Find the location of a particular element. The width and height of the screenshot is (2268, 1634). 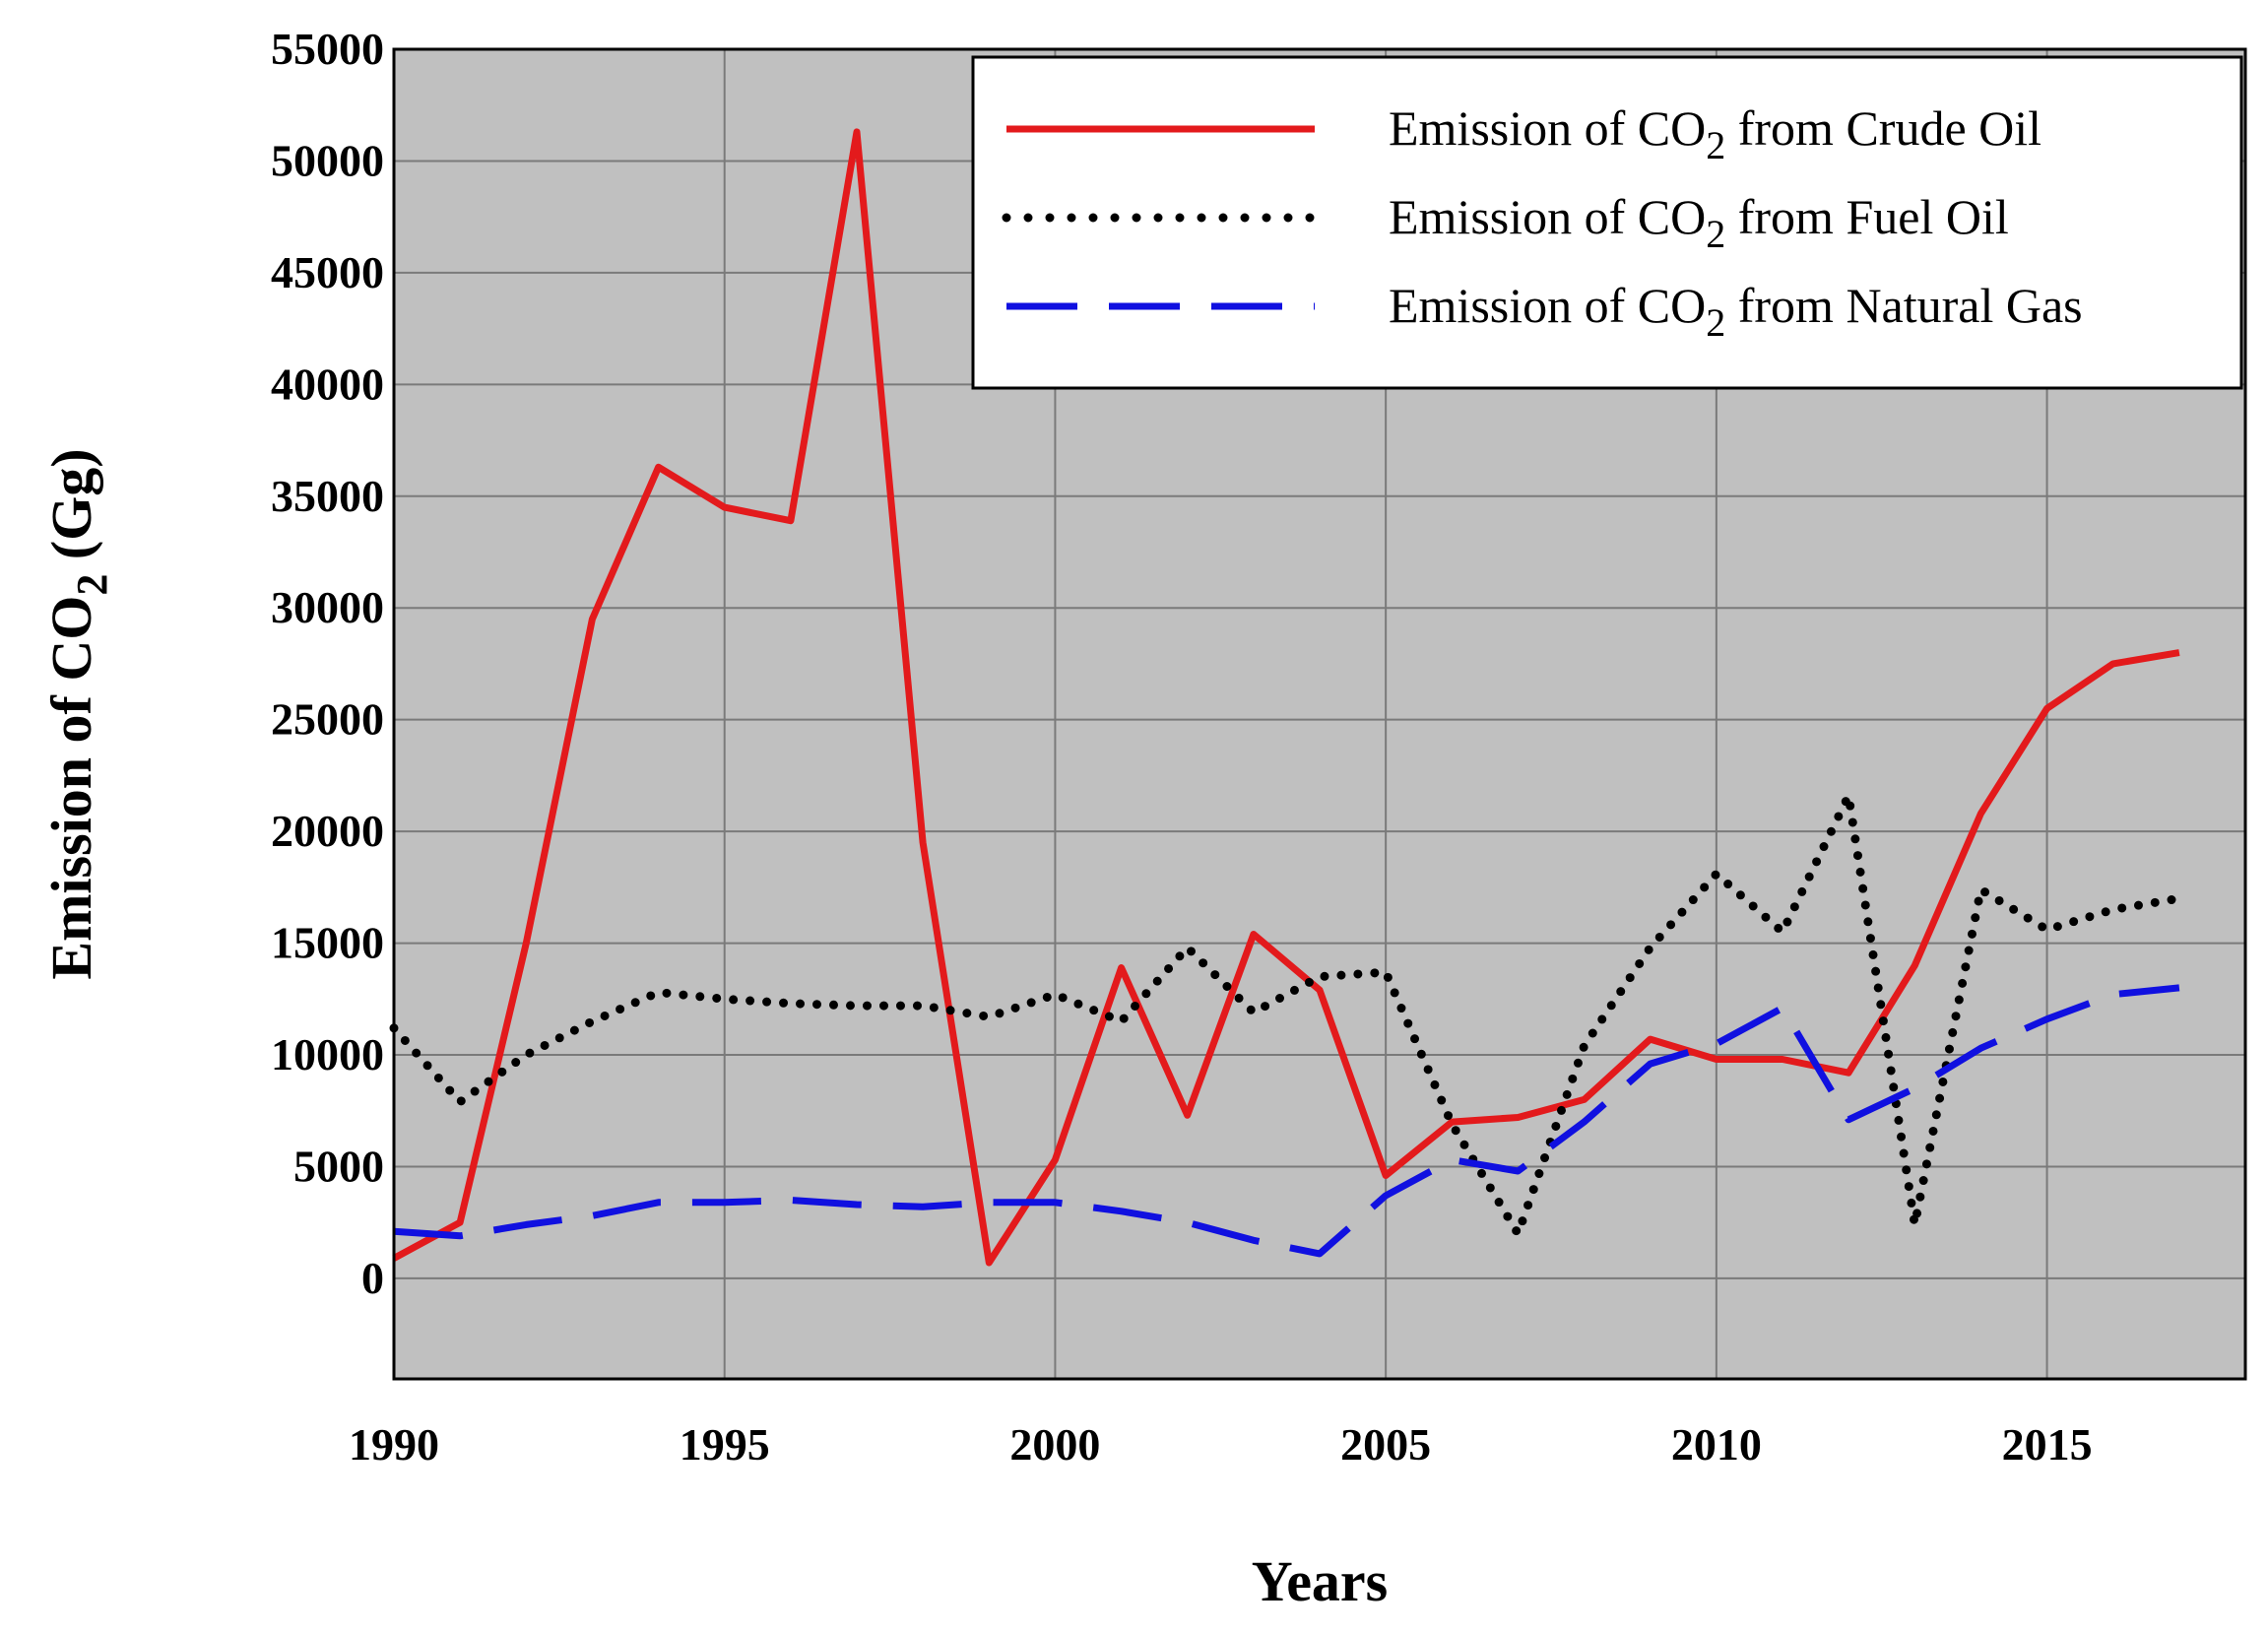

x-tick-label: 2010 is located at coordinates (1716, 1444).